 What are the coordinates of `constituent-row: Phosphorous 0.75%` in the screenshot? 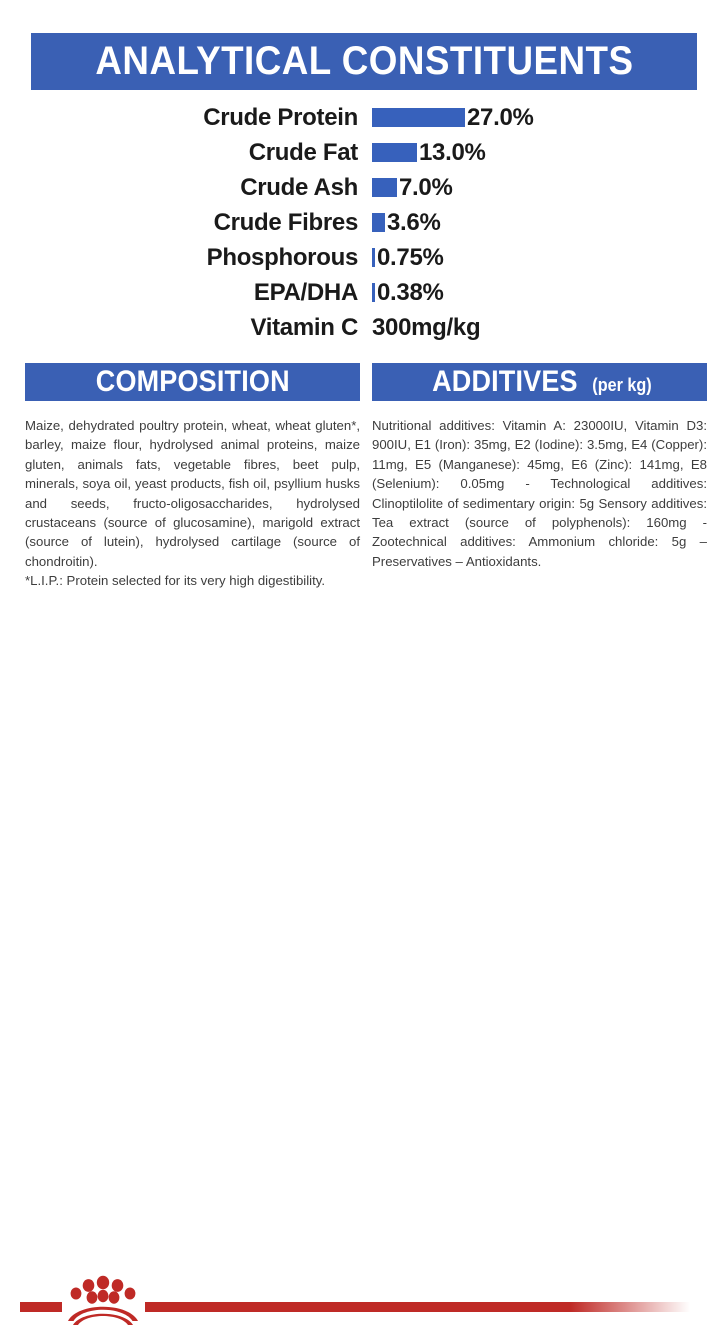 It's located at (360, 257).